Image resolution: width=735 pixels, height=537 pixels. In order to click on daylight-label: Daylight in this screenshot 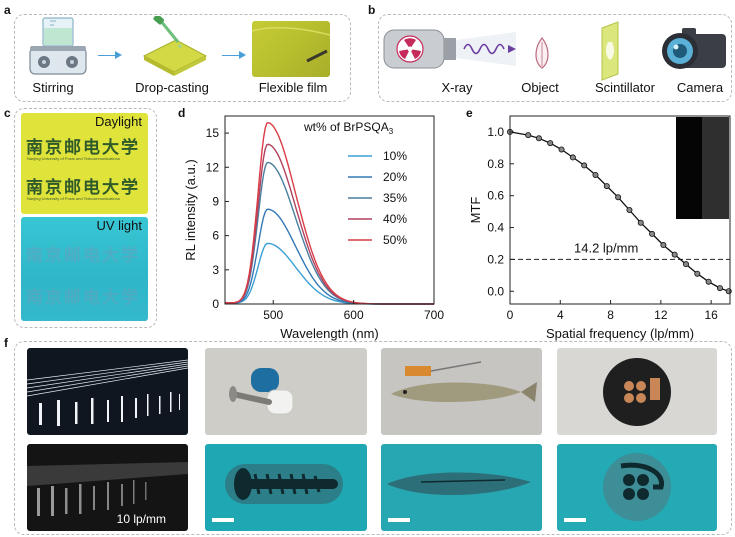, I will do `click(118, 121)`.